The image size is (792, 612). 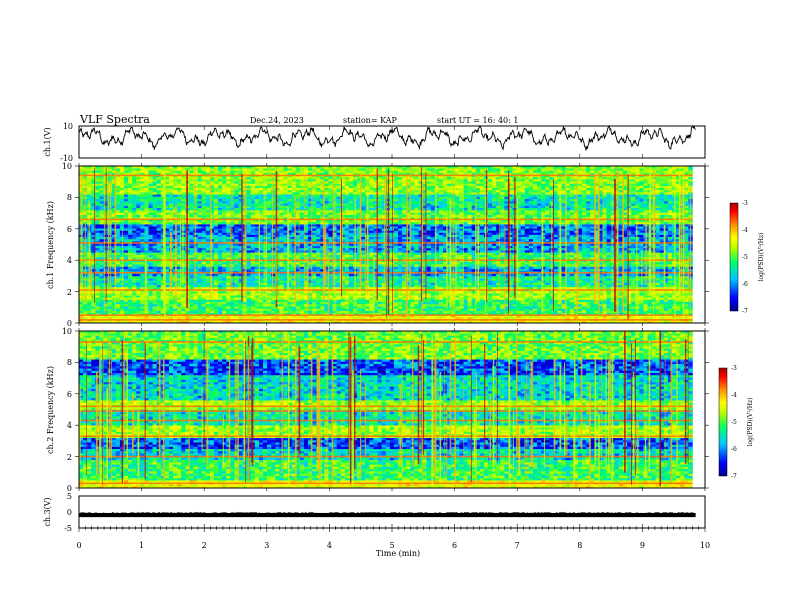 What do you see at coordinates (68, 126) in the screenshot?
I see `ch1-ytick-top: 10` at bounding box center [68, 126].